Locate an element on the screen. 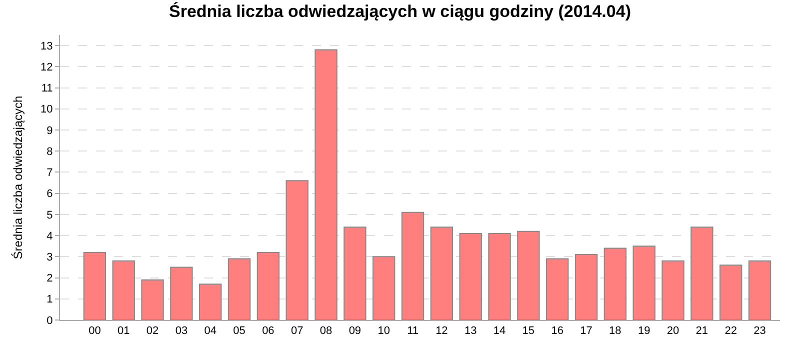 Image resolution: width=800 pixels, height=350 pixels. y-tick-label: 4 is located at coordinates (49, 236).